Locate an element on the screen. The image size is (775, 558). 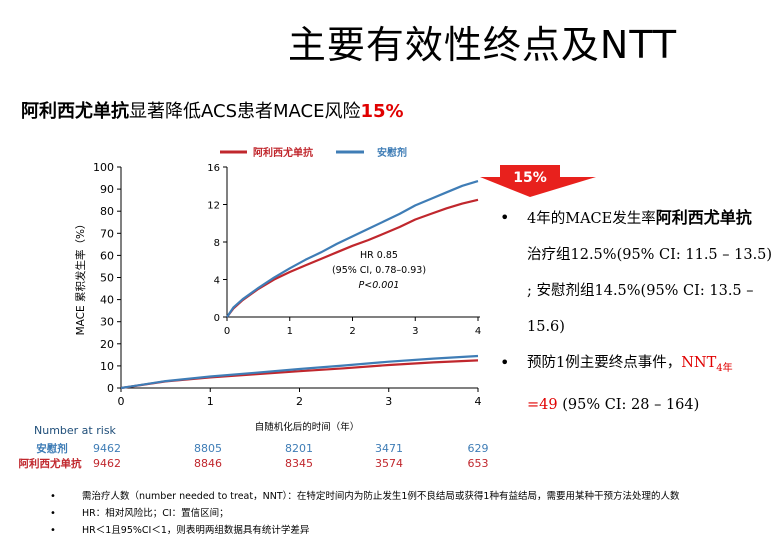
risk-cell: 8201 is located at coordinates (299, 448).